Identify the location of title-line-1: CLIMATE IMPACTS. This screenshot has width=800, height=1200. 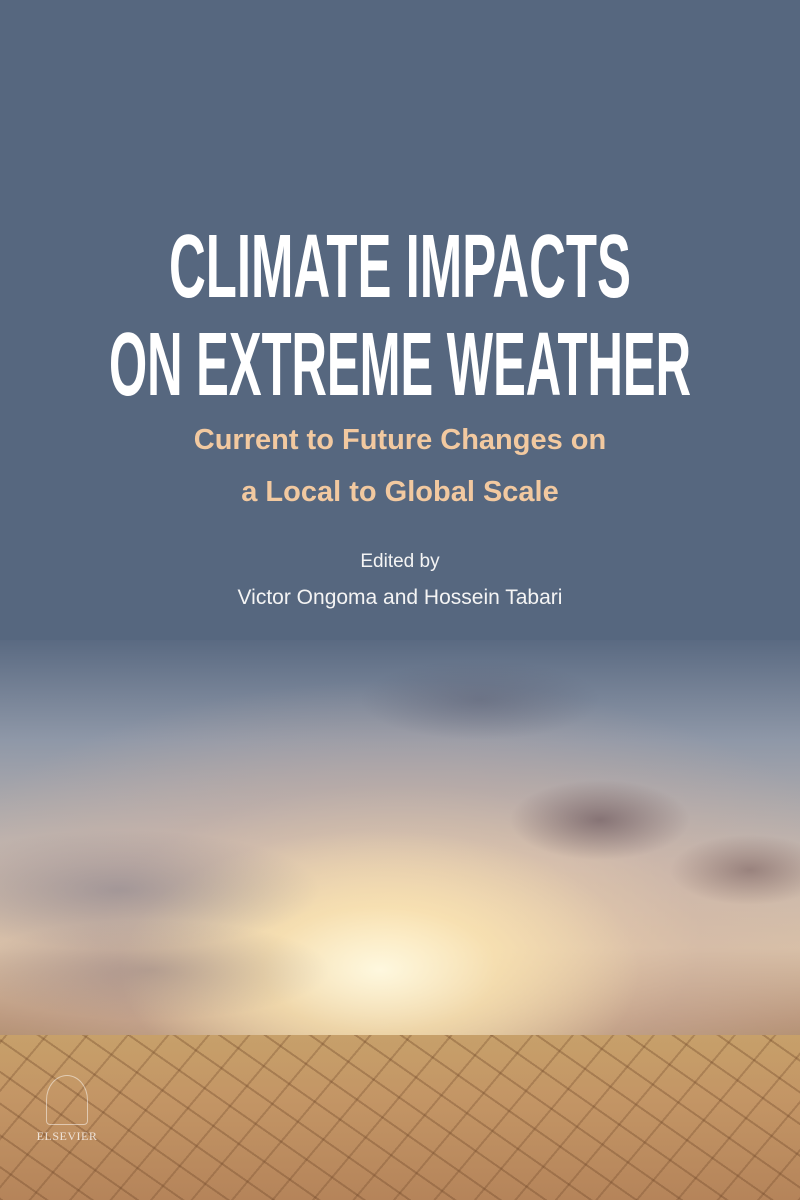
(400, 263).